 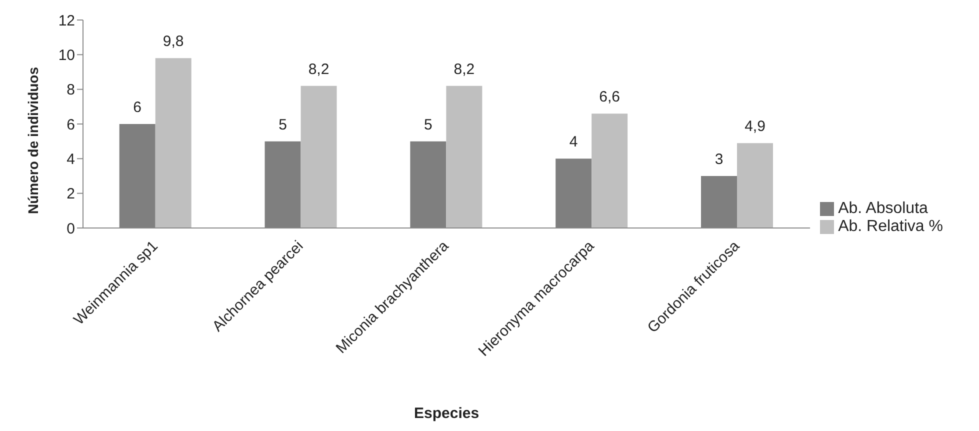 I want to click on data-label: 4,9, so click(x=755, y=127).